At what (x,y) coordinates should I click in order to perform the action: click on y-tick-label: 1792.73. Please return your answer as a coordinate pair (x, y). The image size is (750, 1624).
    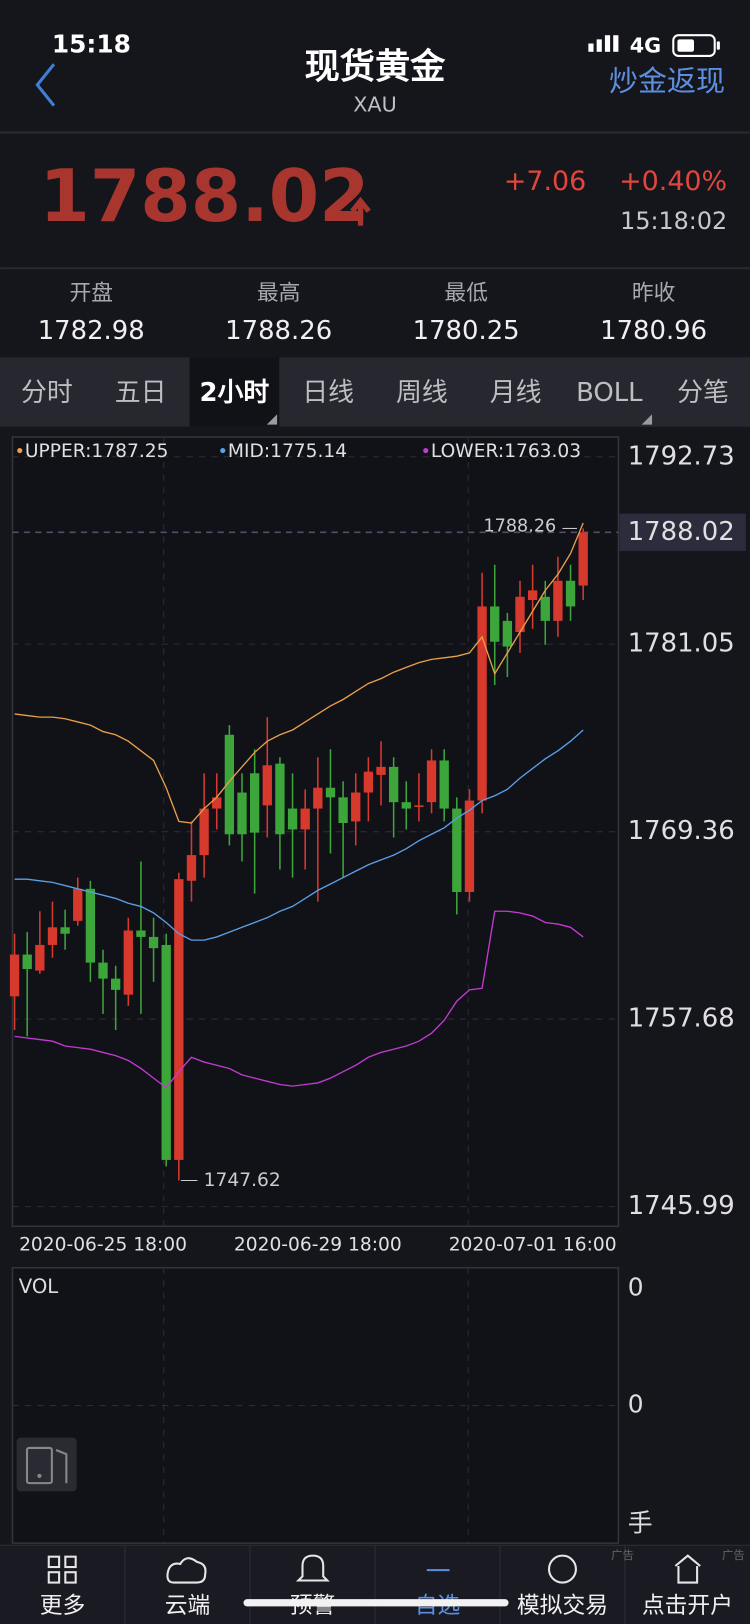
    Looking at the image, I should click on (681, 456).